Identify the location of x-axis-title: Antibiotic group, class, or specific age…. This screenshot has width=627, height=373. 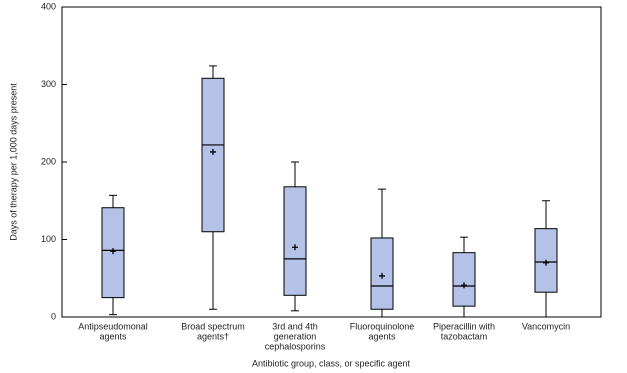
(331, 363).